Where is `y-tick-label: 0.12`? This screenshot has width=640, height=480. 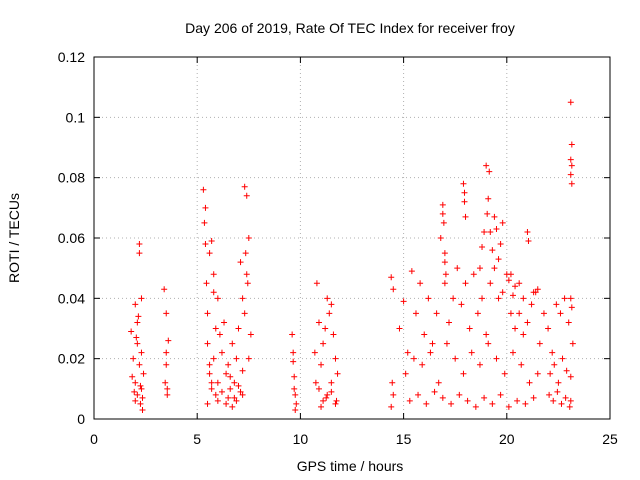 y-tick-label: 0.12 is located at coordinates (71, 57).